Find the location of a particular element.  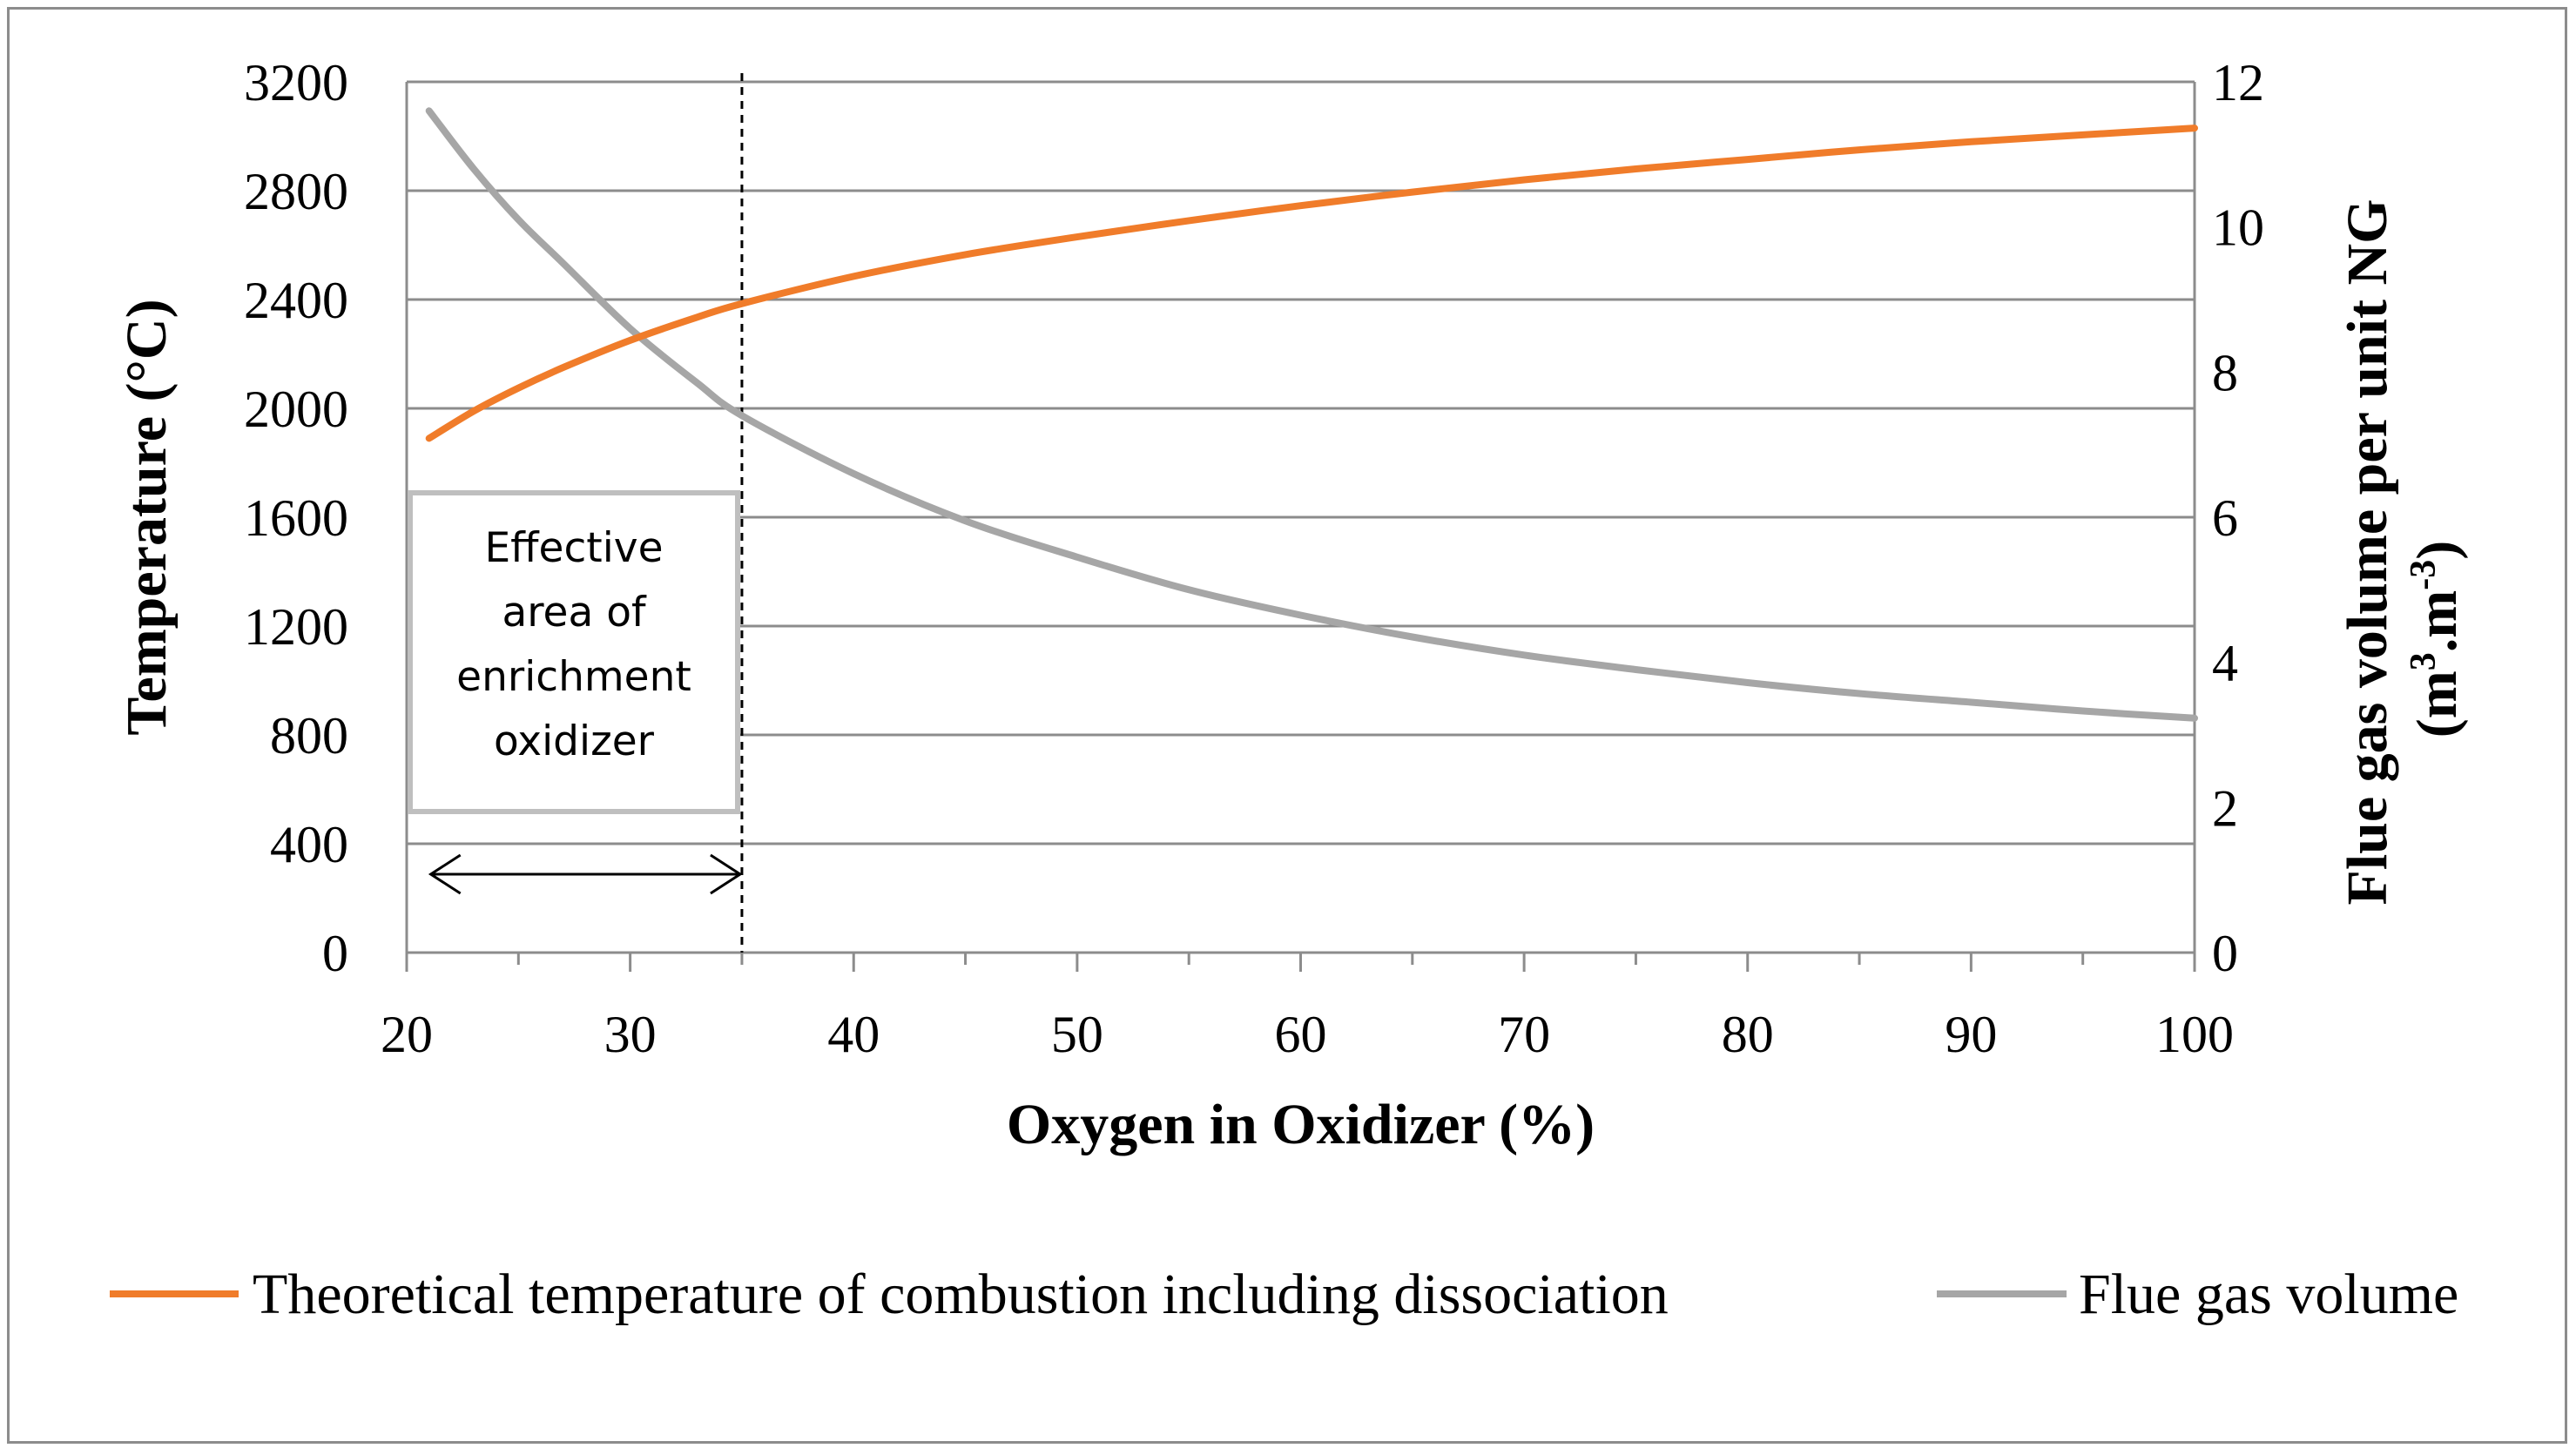

arrow-head-left is located at coordinates (445, 874).